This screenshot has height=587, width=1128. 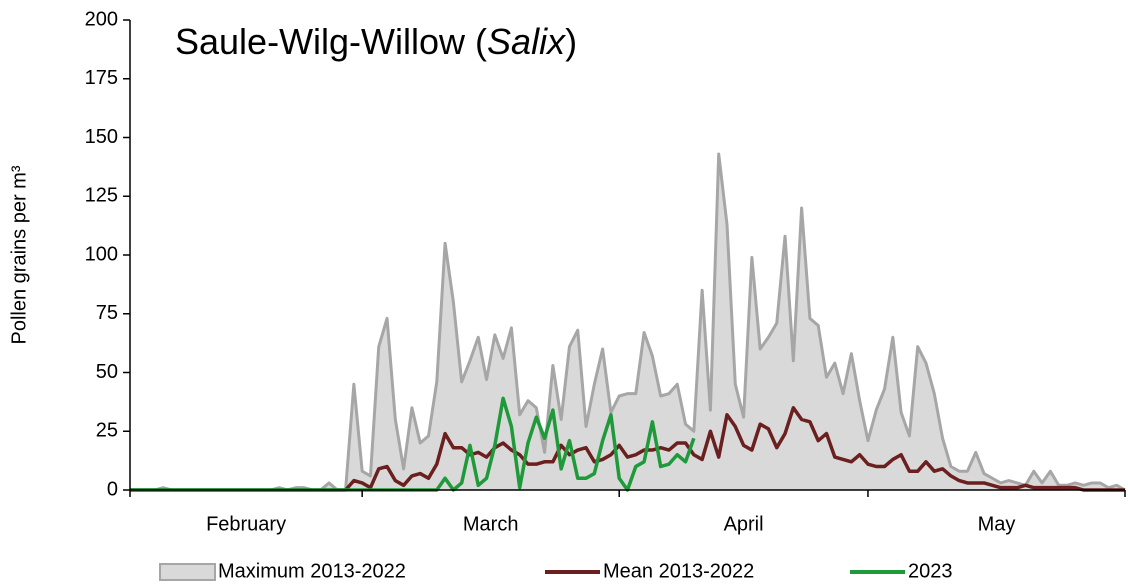 I want to click on legend-label: Maximum 2013-2022, so click(x=312, y=571).